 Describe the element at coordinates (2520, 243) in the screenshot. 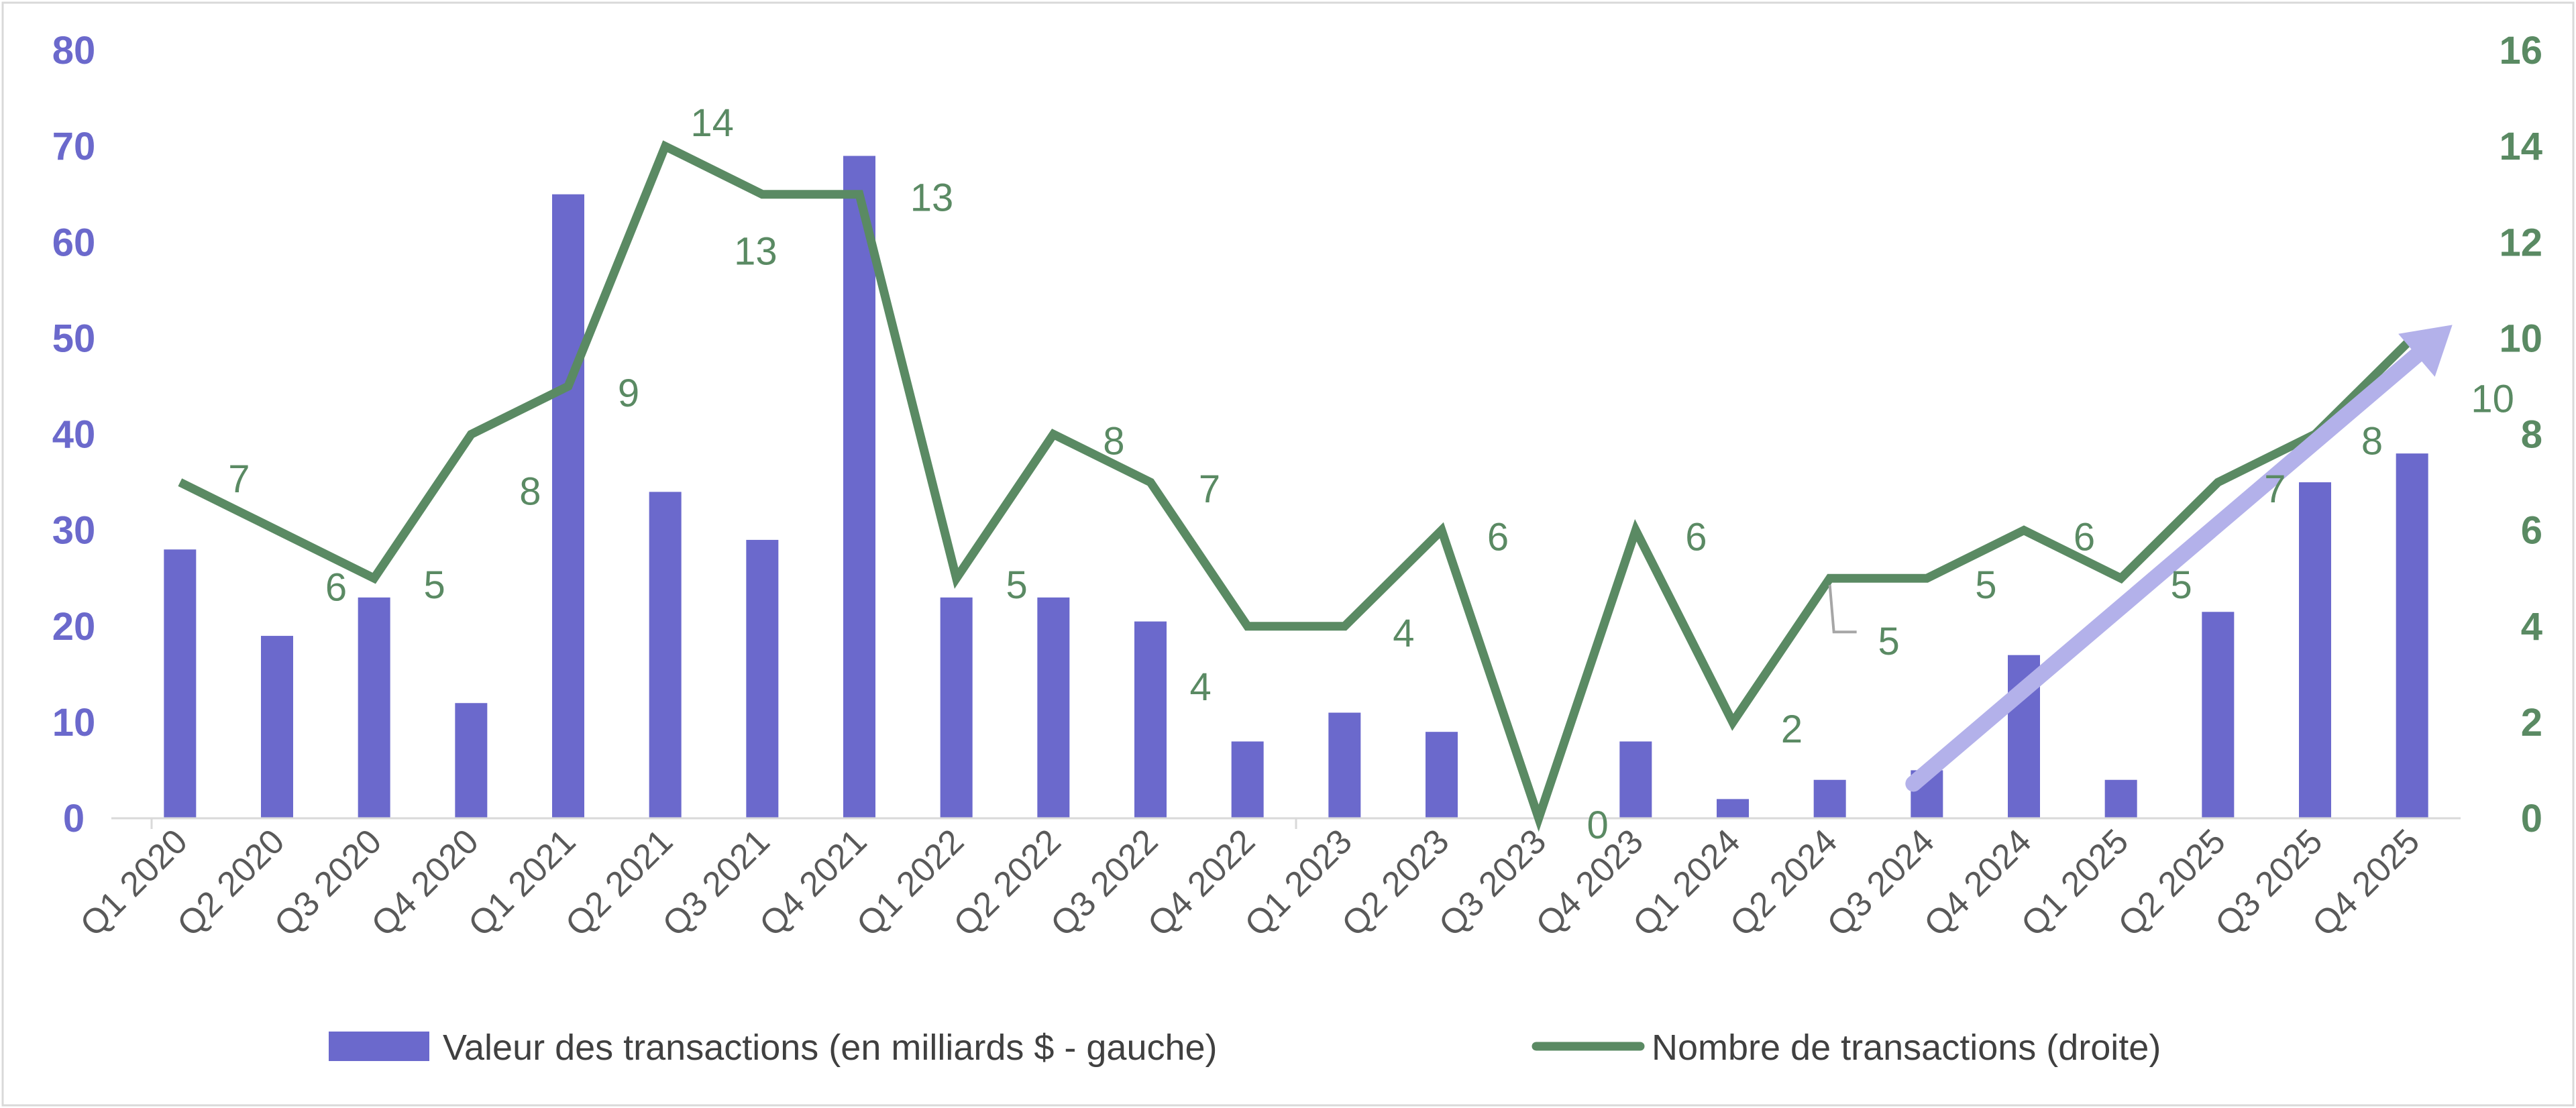

I see `right-axis-tick-label: 12` at that location.